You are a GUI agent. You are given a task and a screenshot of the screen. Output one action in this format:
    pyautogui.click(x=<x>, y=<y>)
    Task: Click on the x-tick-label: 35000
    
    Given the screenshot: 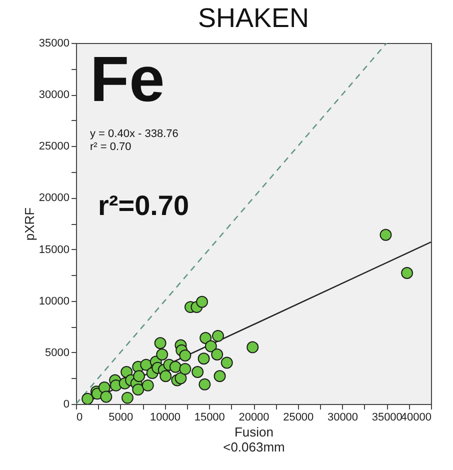 What is the action you would take?
    pyautogui.click(x=387, y=418)
    